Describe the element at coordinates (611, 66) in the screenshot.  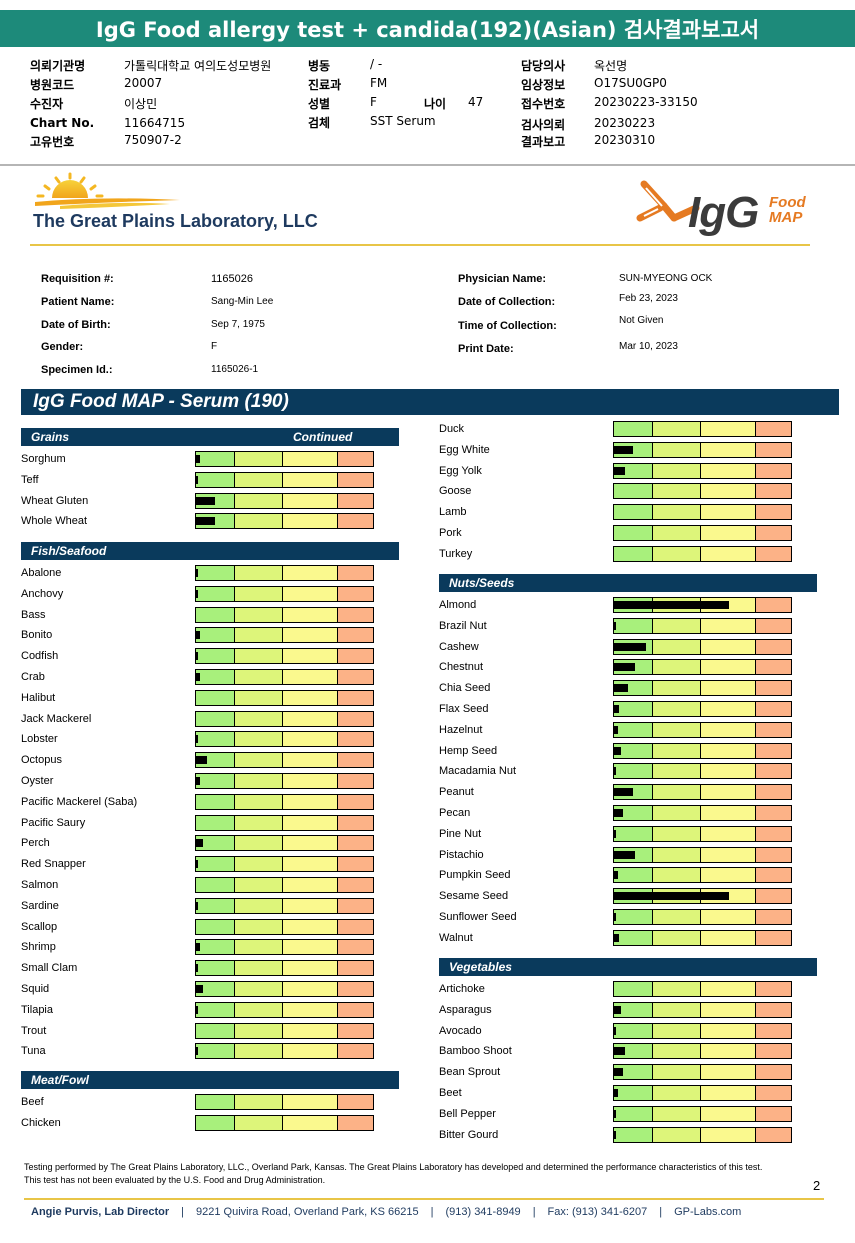
I see `header-value: 옥선명` at that location.